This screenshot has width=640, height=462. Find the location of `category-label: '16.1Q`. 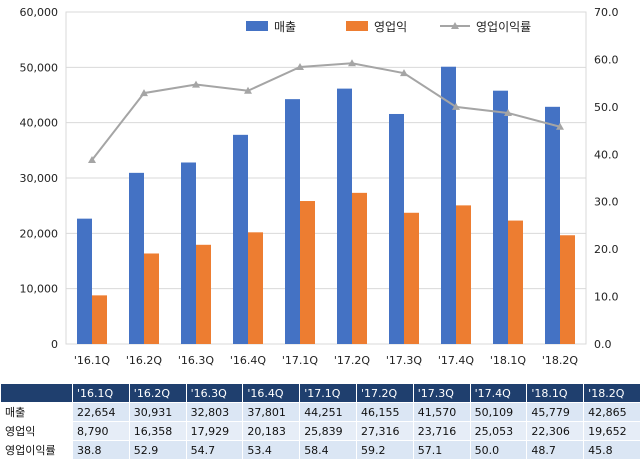

category-label: '16.1Q is located at coordinates (92, 360).